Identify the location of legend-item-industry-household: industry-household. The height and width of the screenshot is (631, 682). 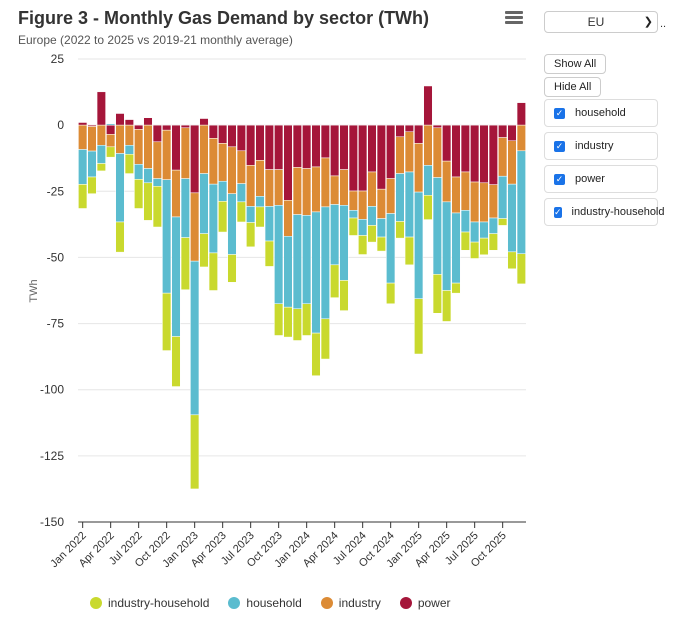
(149, 603).